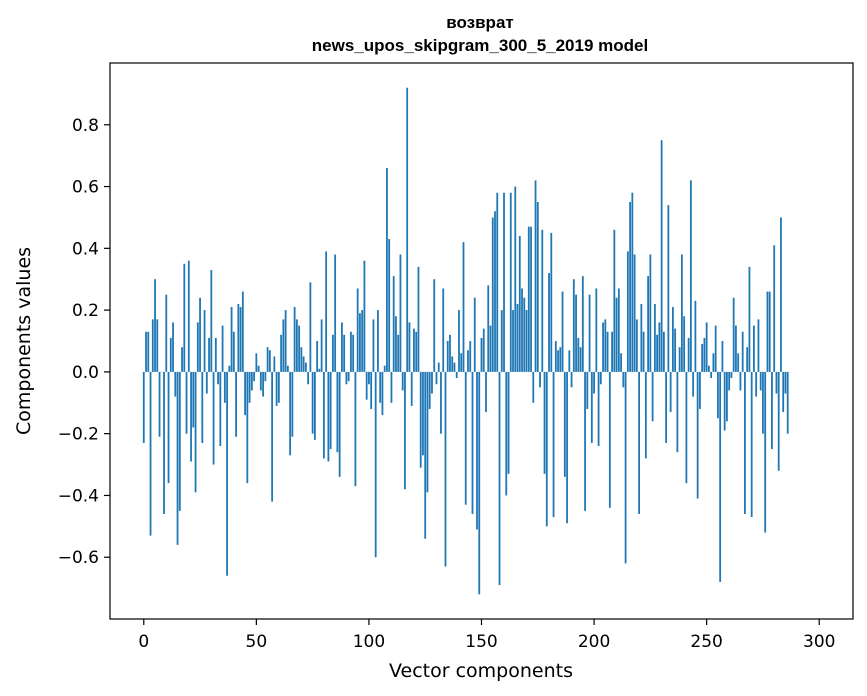 This screenshot has height=696, width=867. I want to click on y-tick-label: 0.0, so click(85, 373).